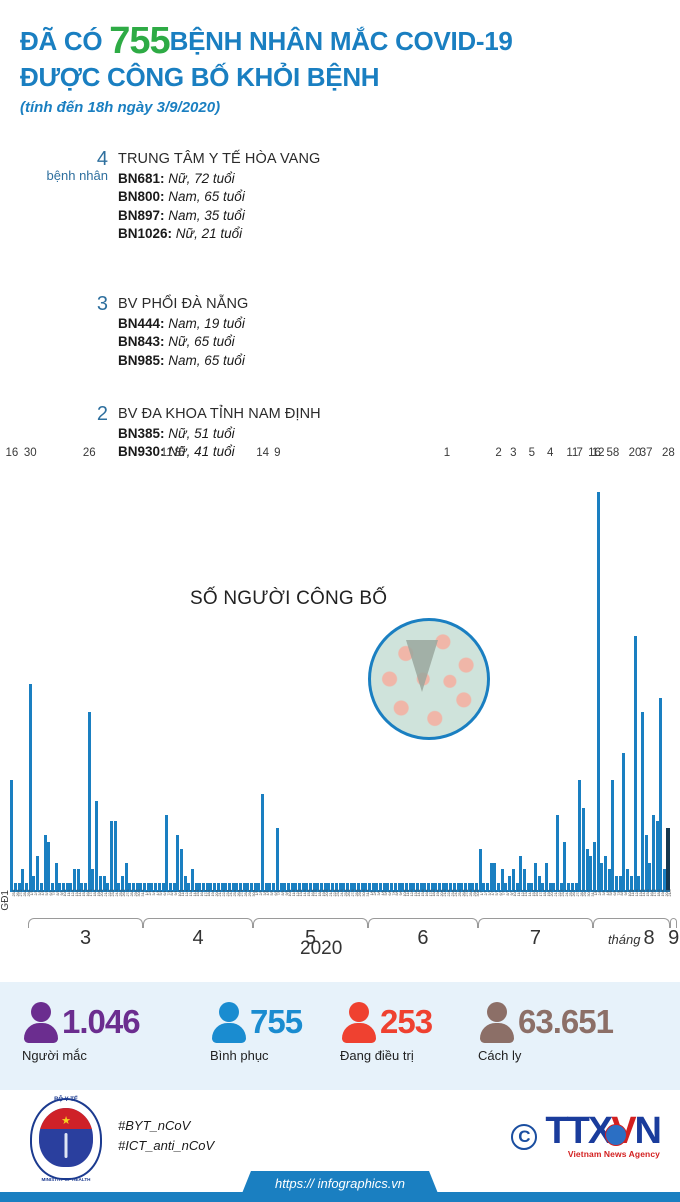  I want to click on ttxvn-wordmark: TTXVN, so click(603, 1131).